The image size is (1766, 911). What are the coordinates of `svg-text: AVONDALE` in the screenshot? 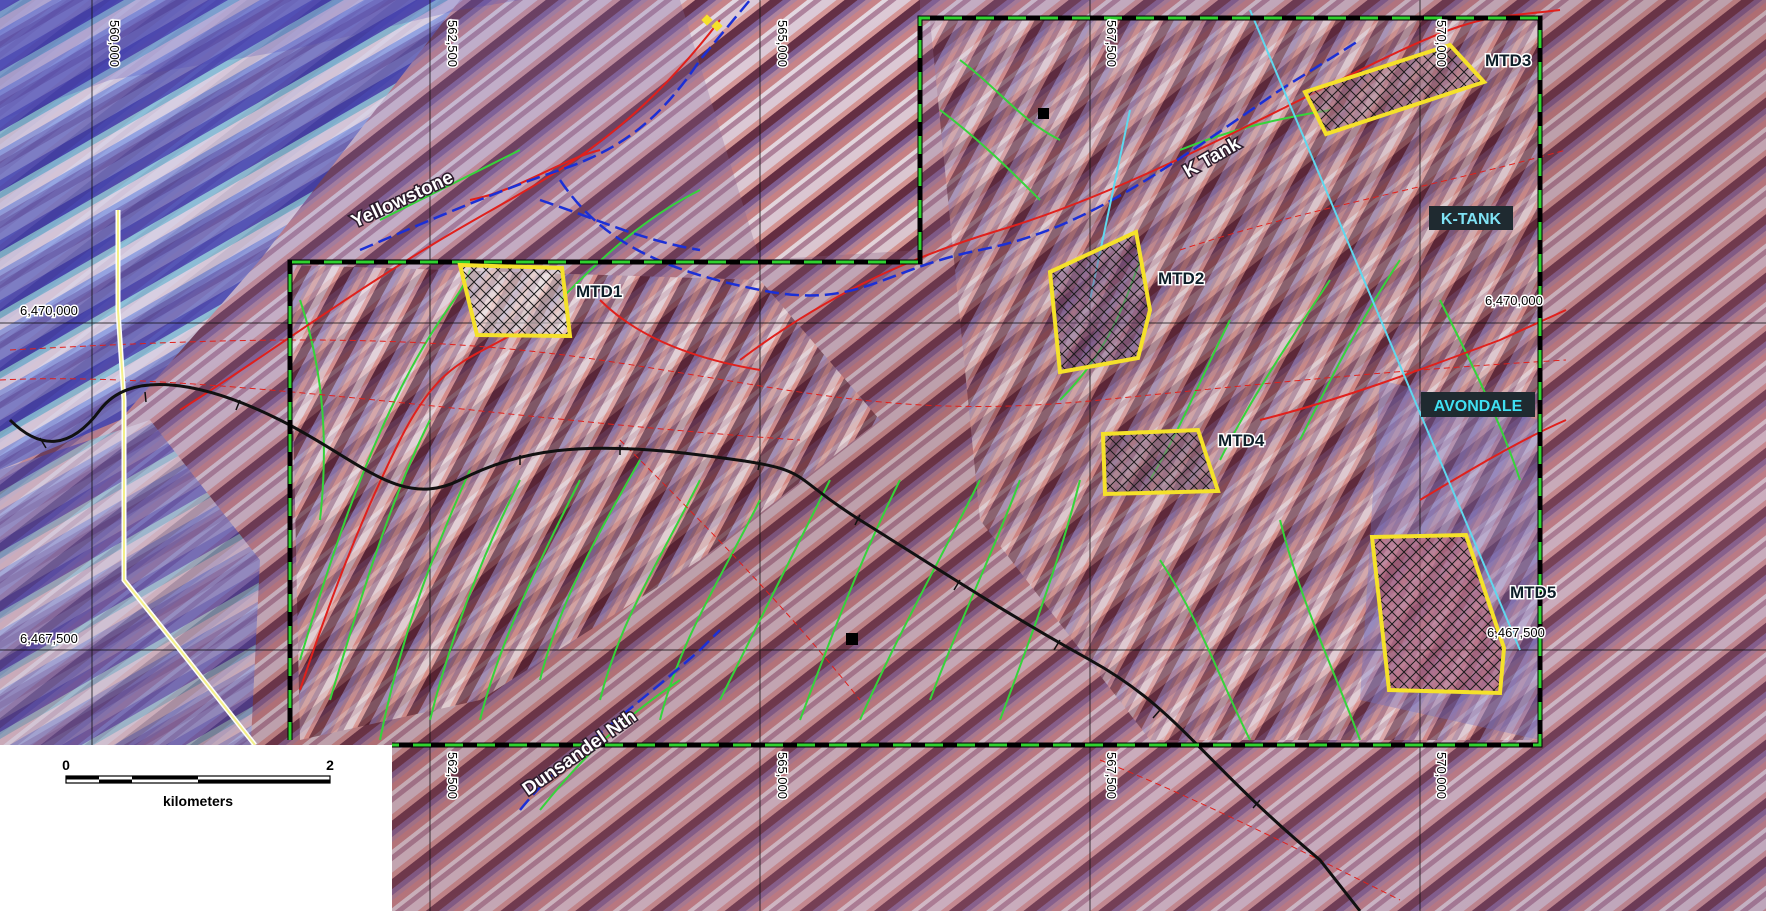 It's located at (1478, 406).